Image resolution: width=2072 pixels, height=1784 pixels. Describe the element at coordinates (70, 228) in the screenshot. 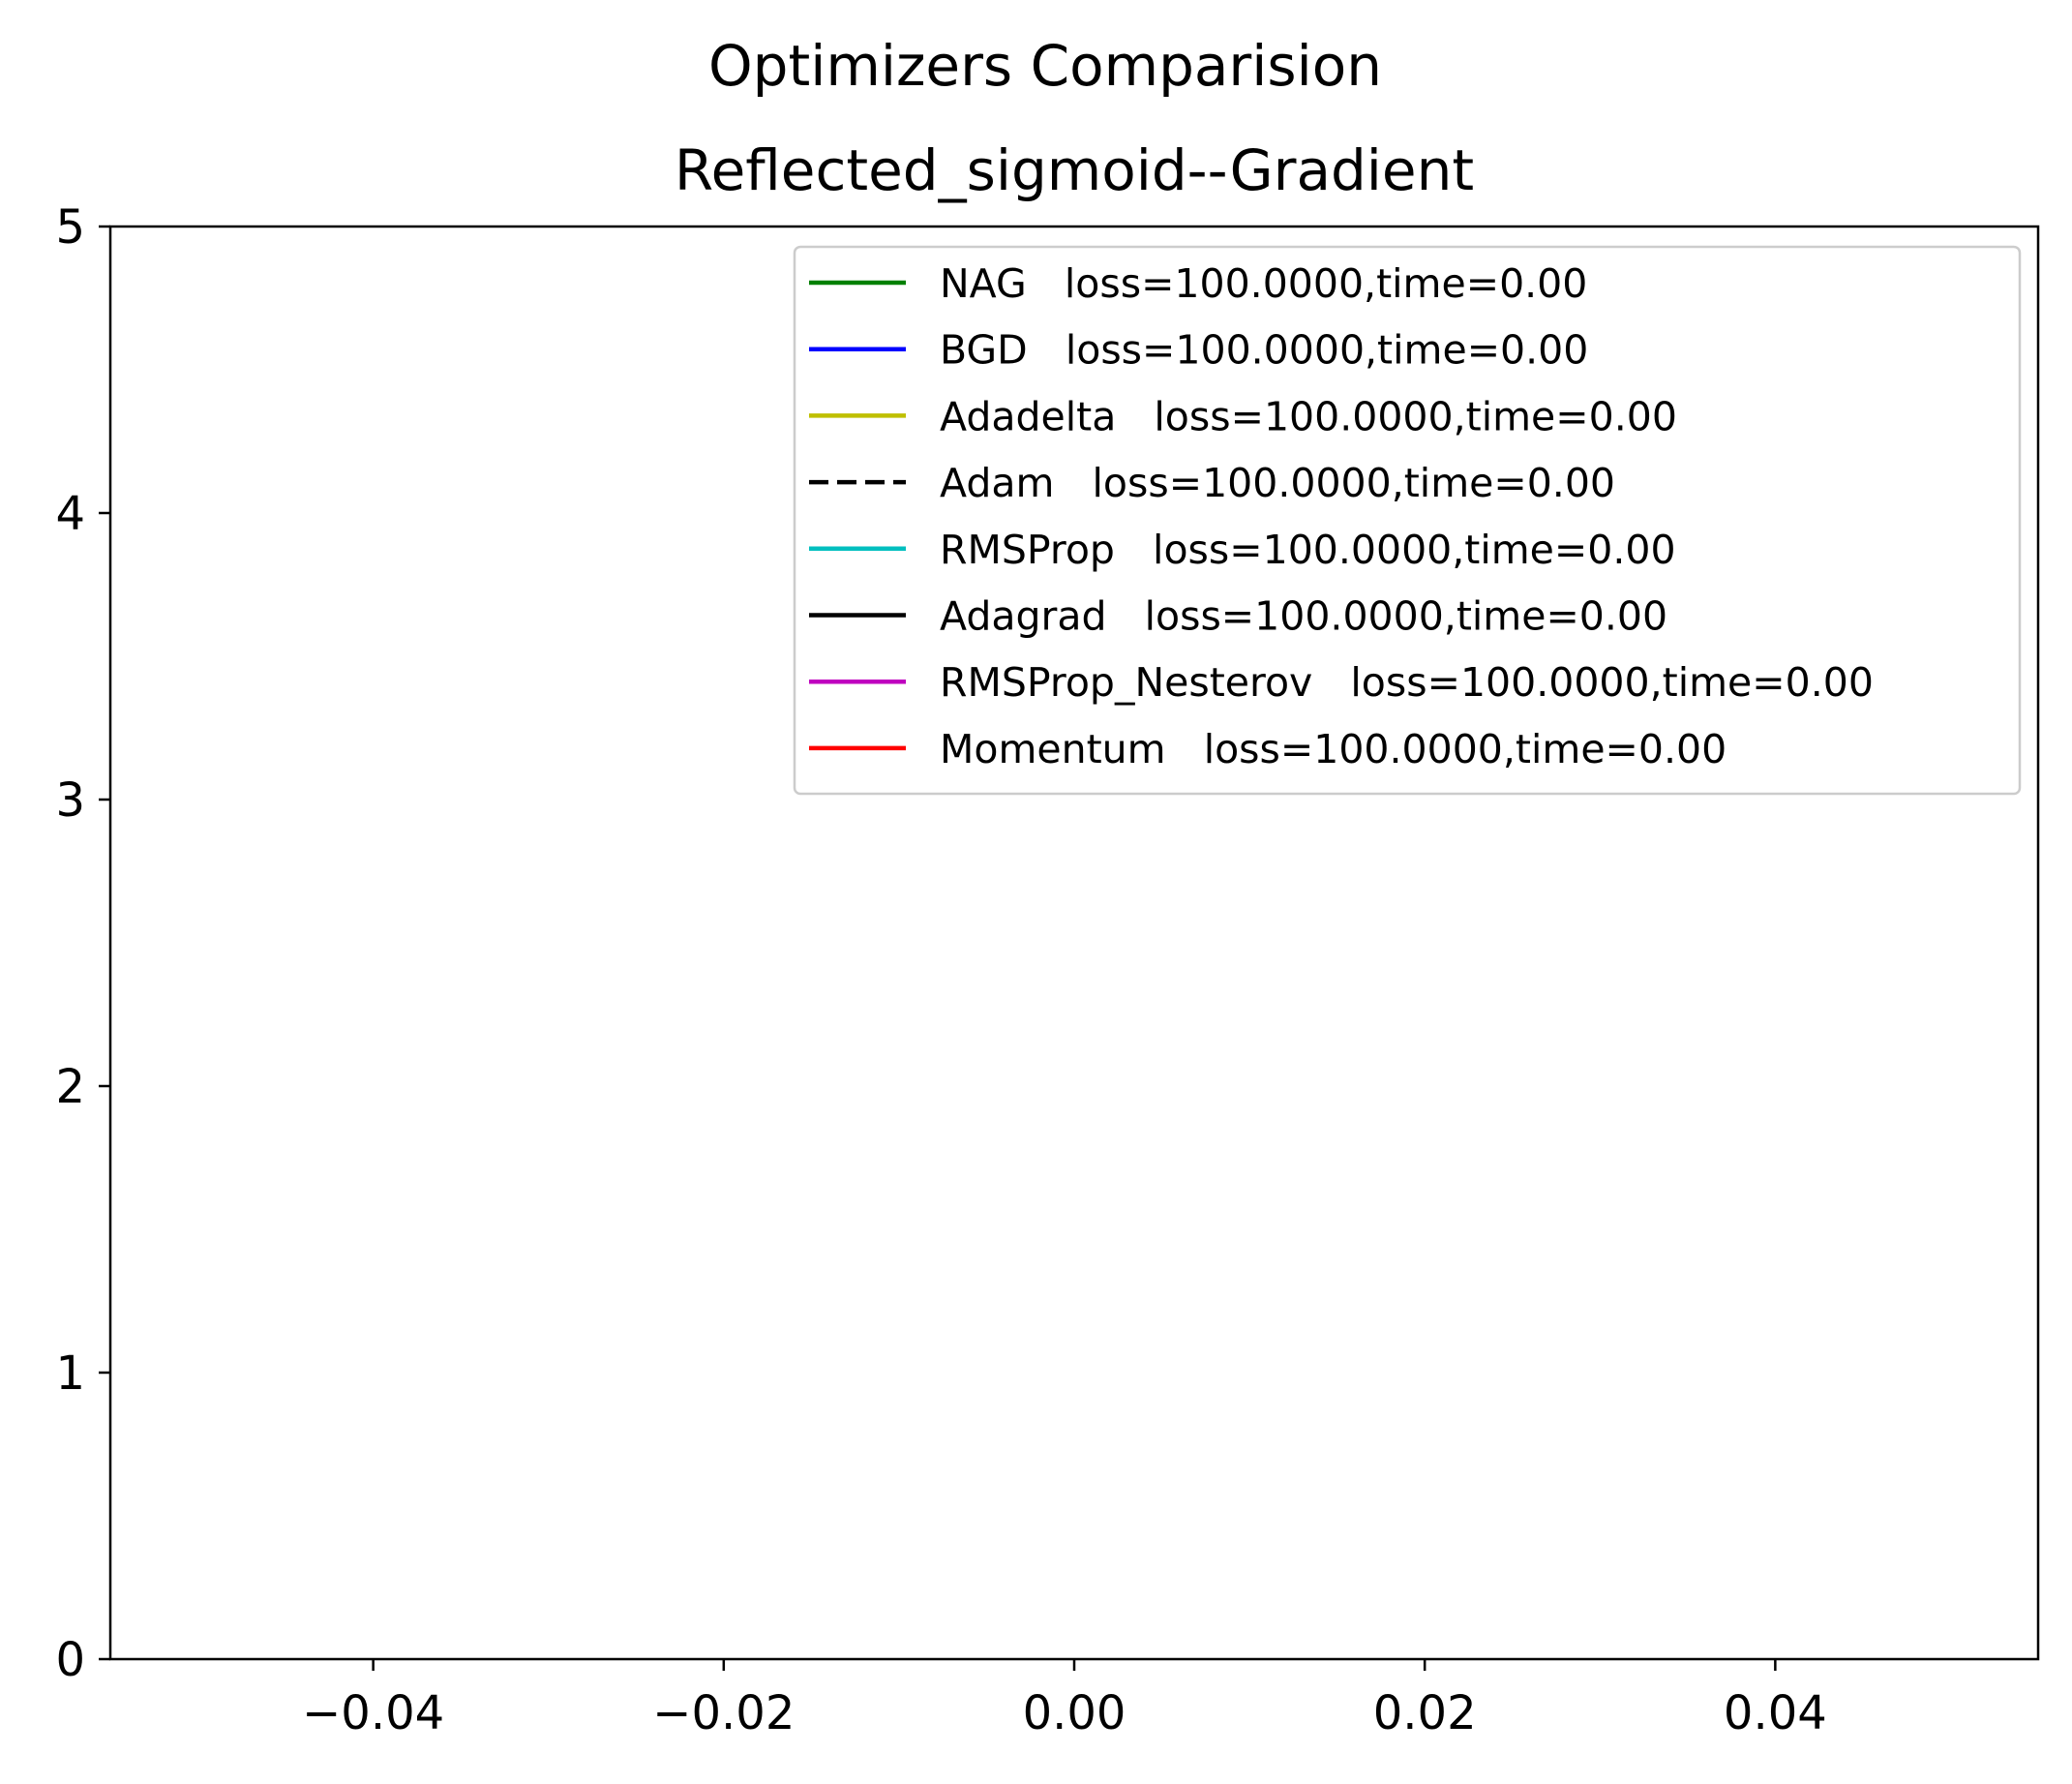

I see `y-tick-label: 5` at that location.